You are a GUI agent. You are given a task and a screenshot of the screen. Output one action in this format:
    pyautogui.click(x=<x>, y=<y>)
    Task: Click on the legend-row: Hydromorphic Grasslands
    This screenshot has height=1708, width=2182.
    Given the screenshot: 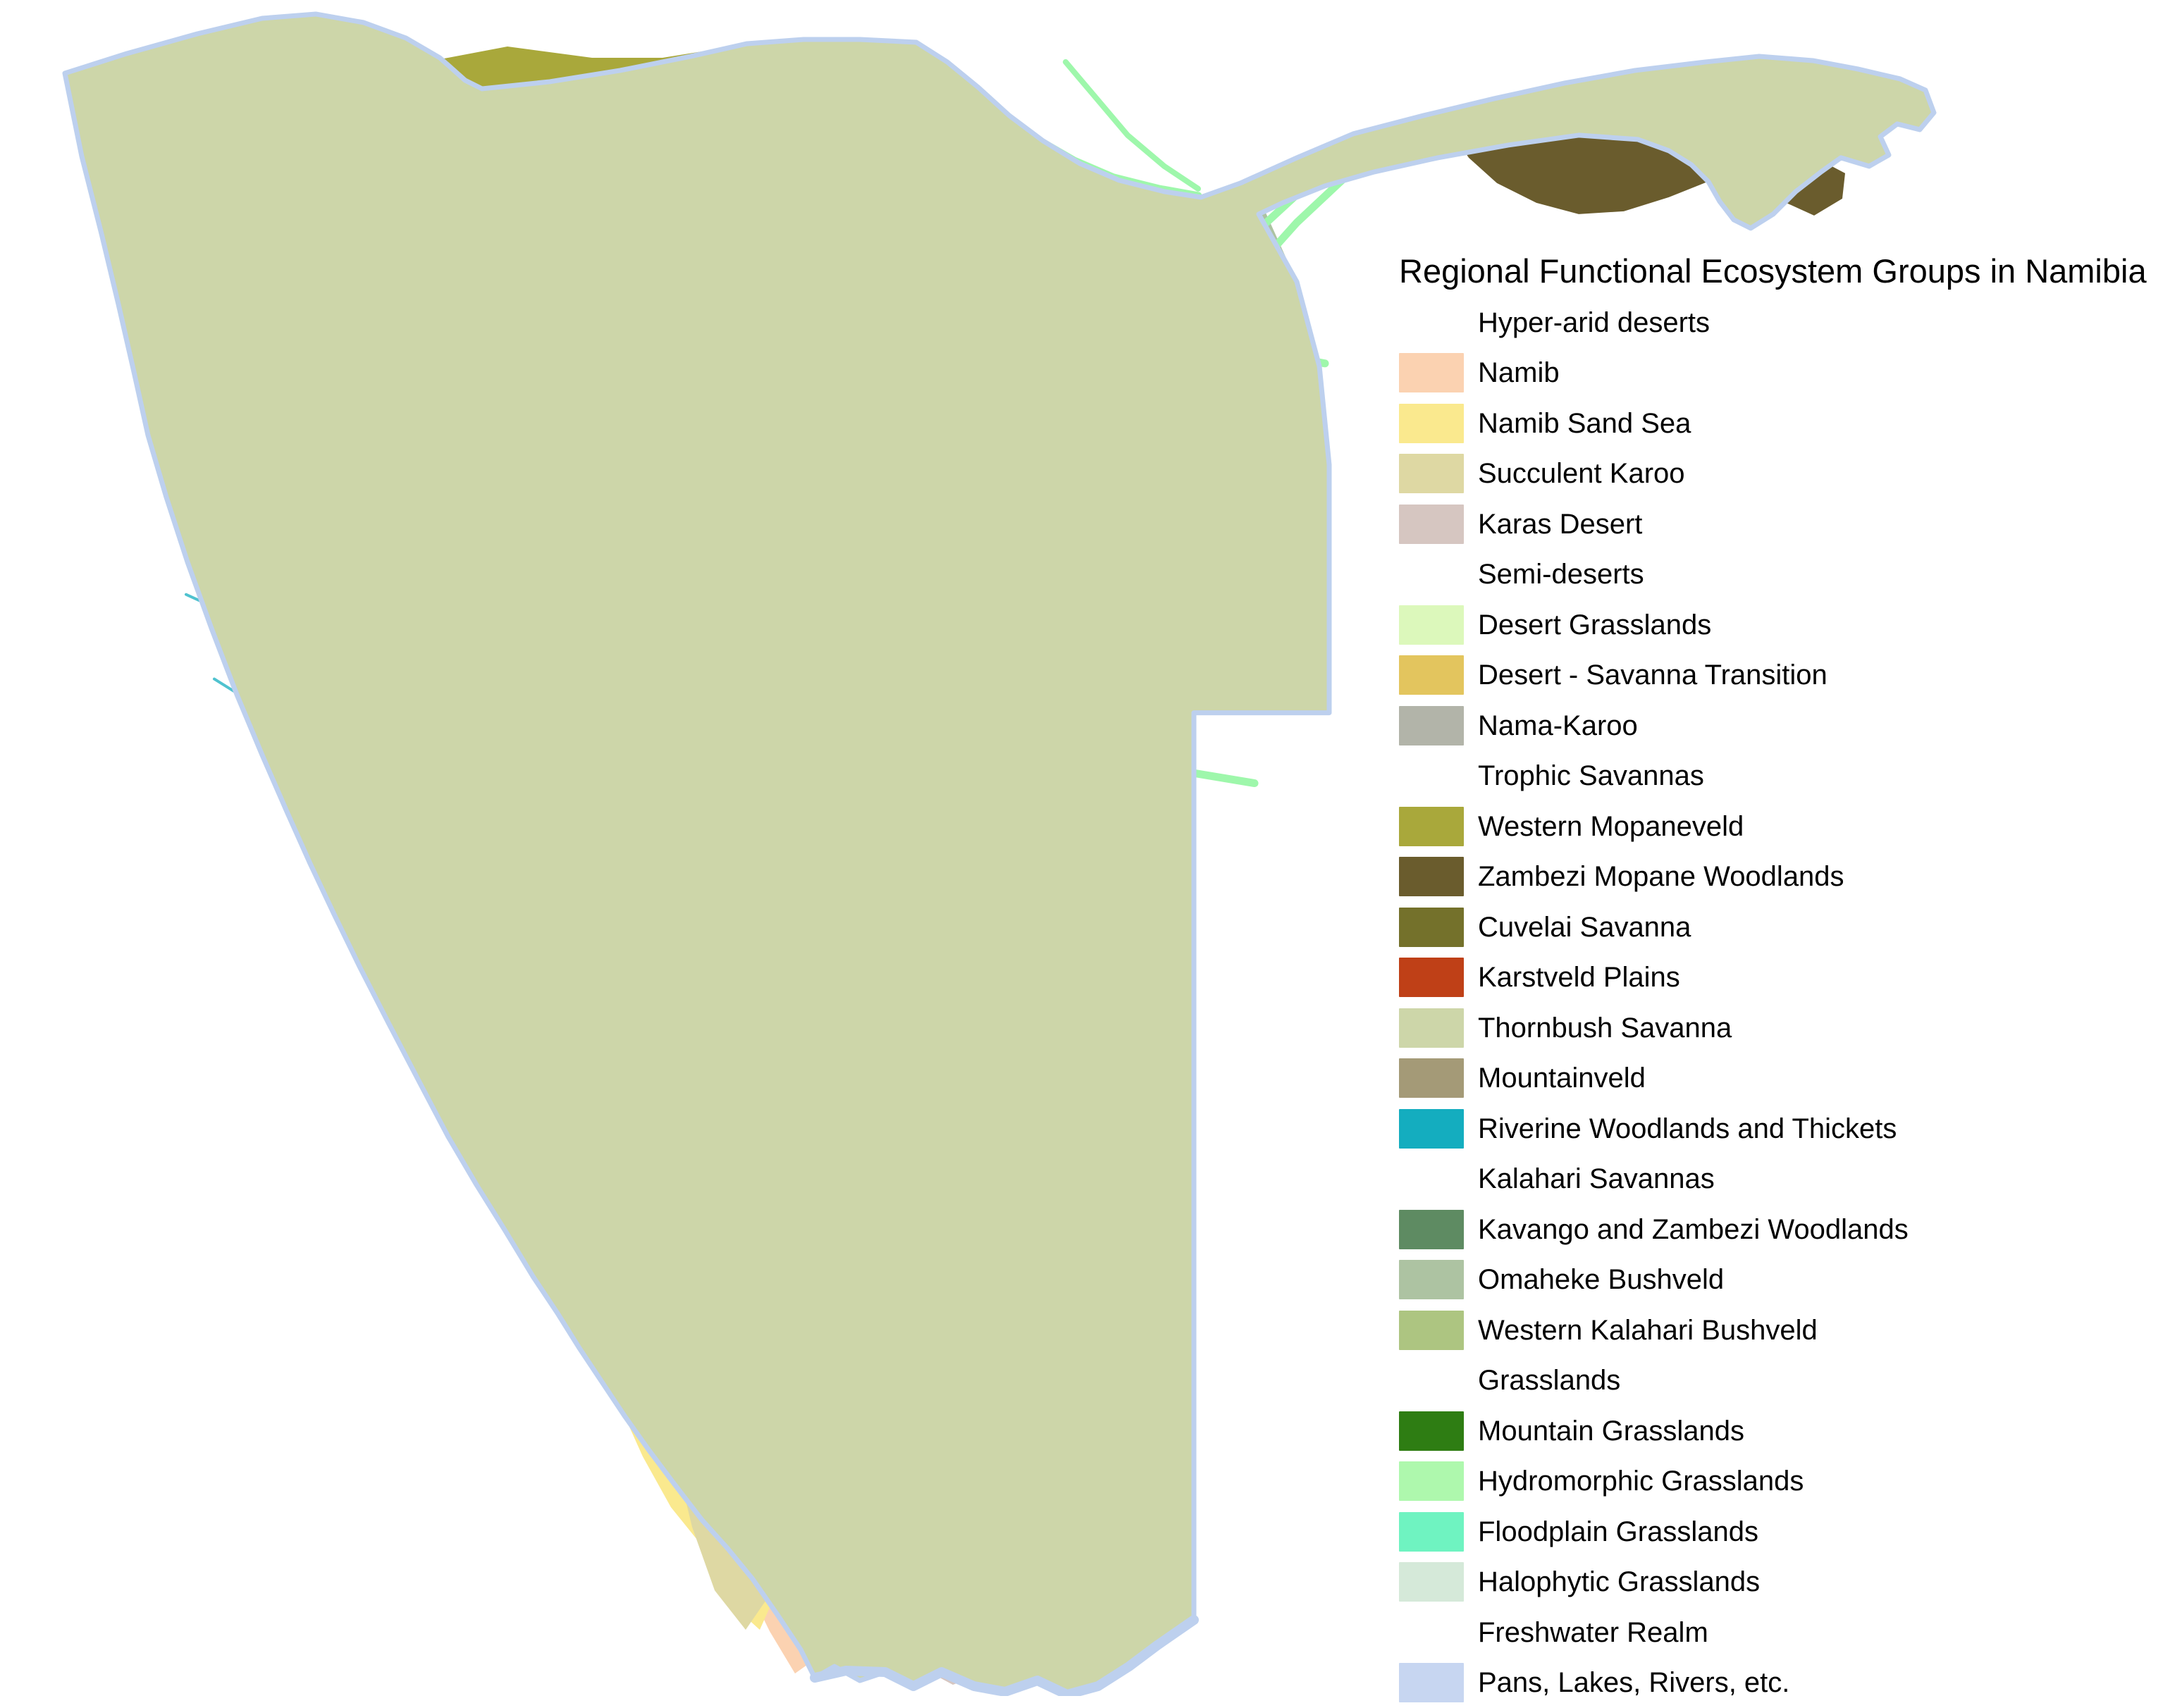 What is the action you would take?
    pyautogui.click(x=1789, y=1482)
    